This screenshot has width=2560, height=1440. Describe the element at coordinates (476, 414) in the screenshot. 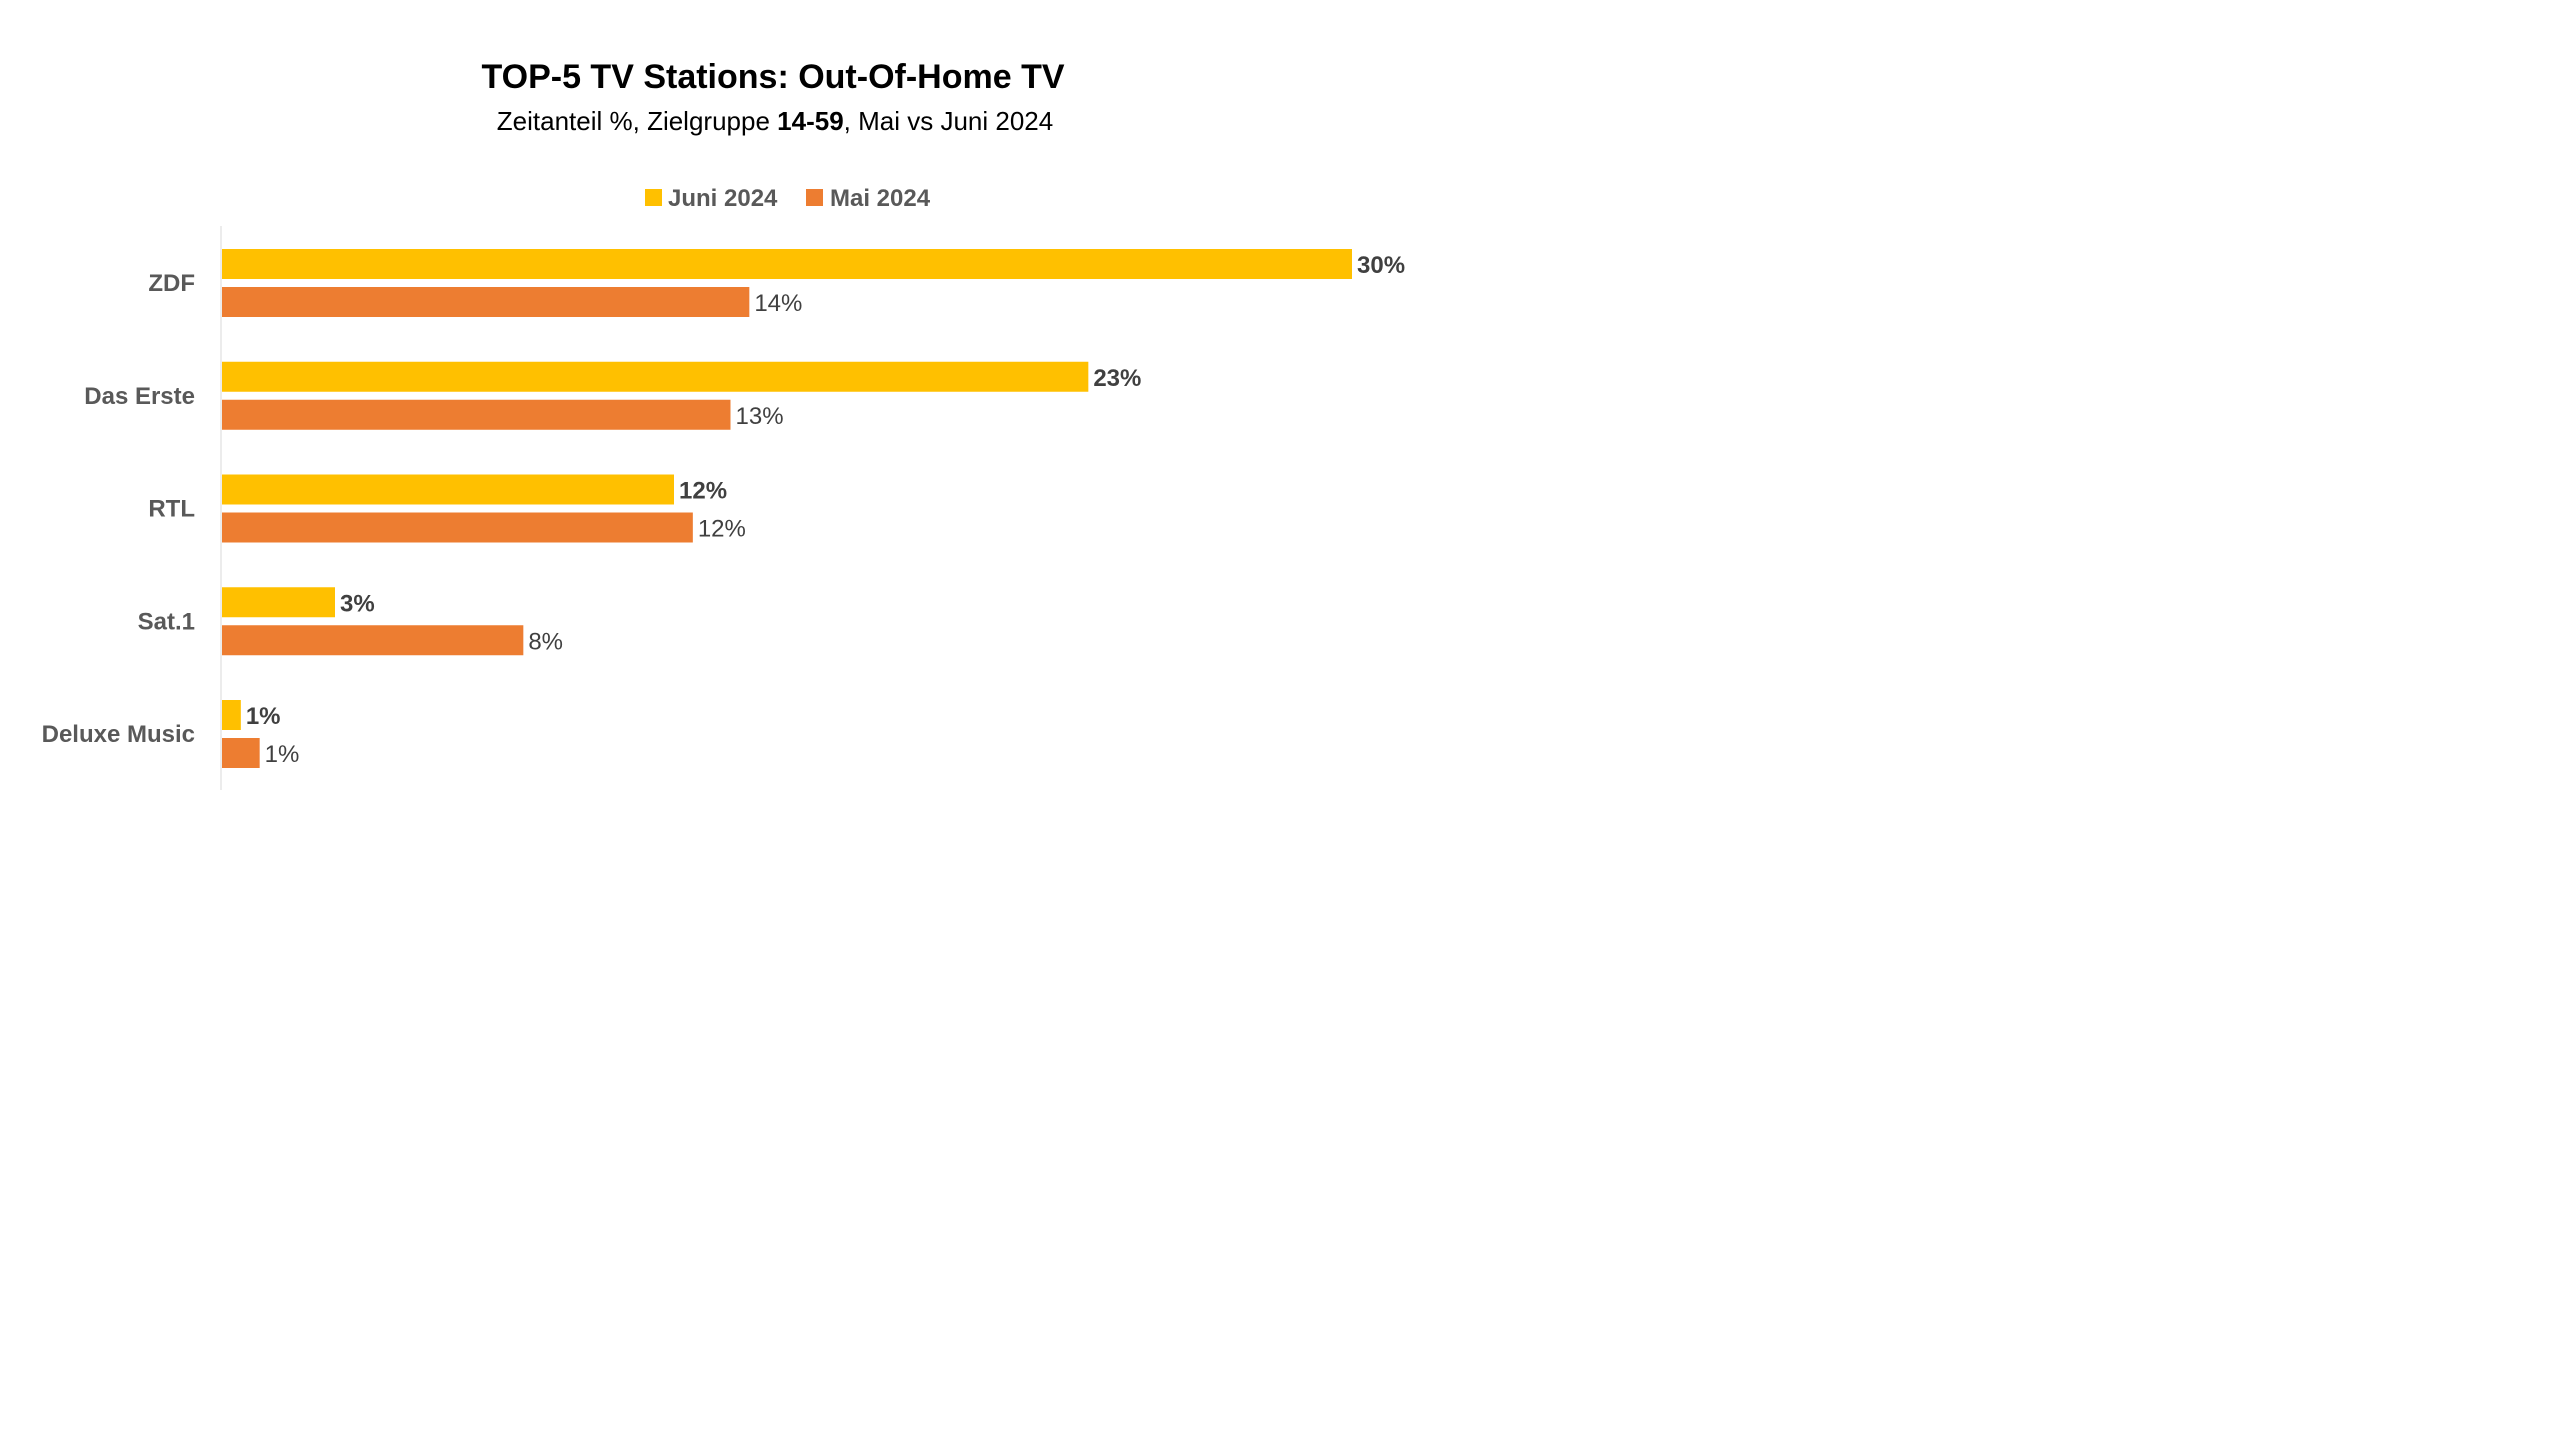

I see `bar-mai-2024-das-erste` at that location.